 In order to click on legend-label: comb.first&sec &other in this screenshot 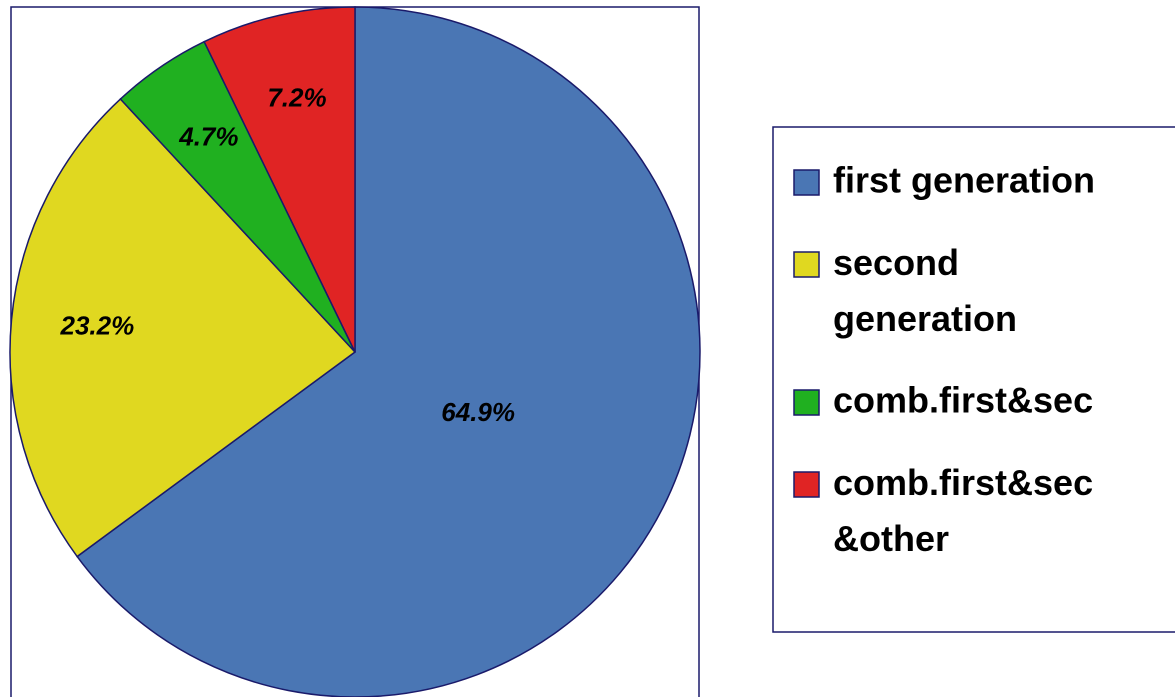, I will do `click(963, 510)`.